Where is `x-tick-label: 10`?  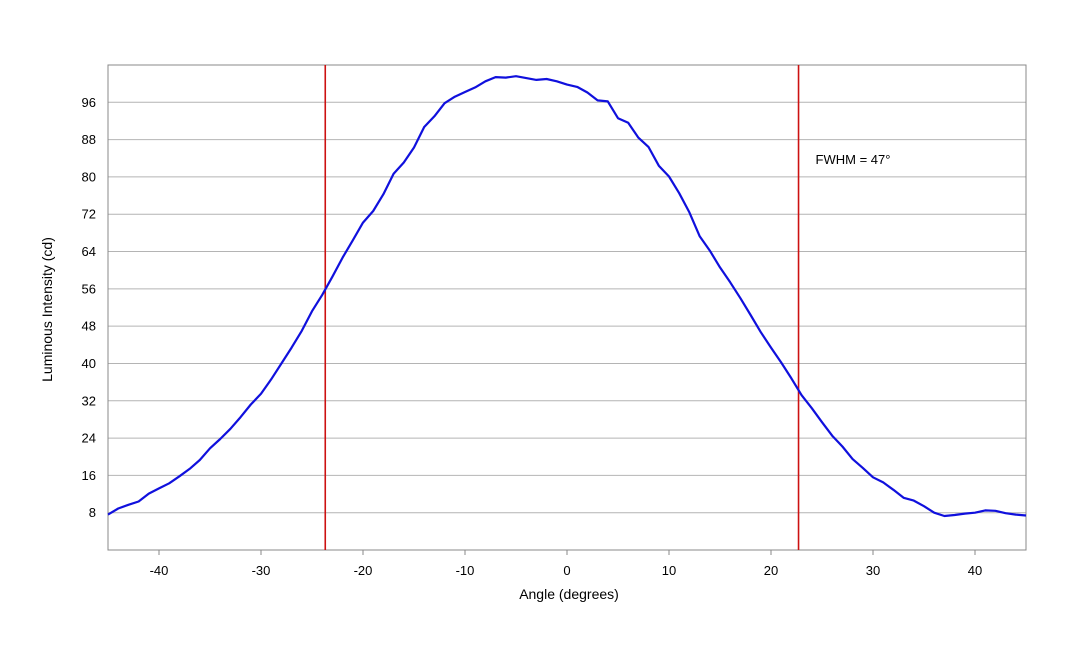
x-tick-label: 10 is located at coordinates (669, 570).